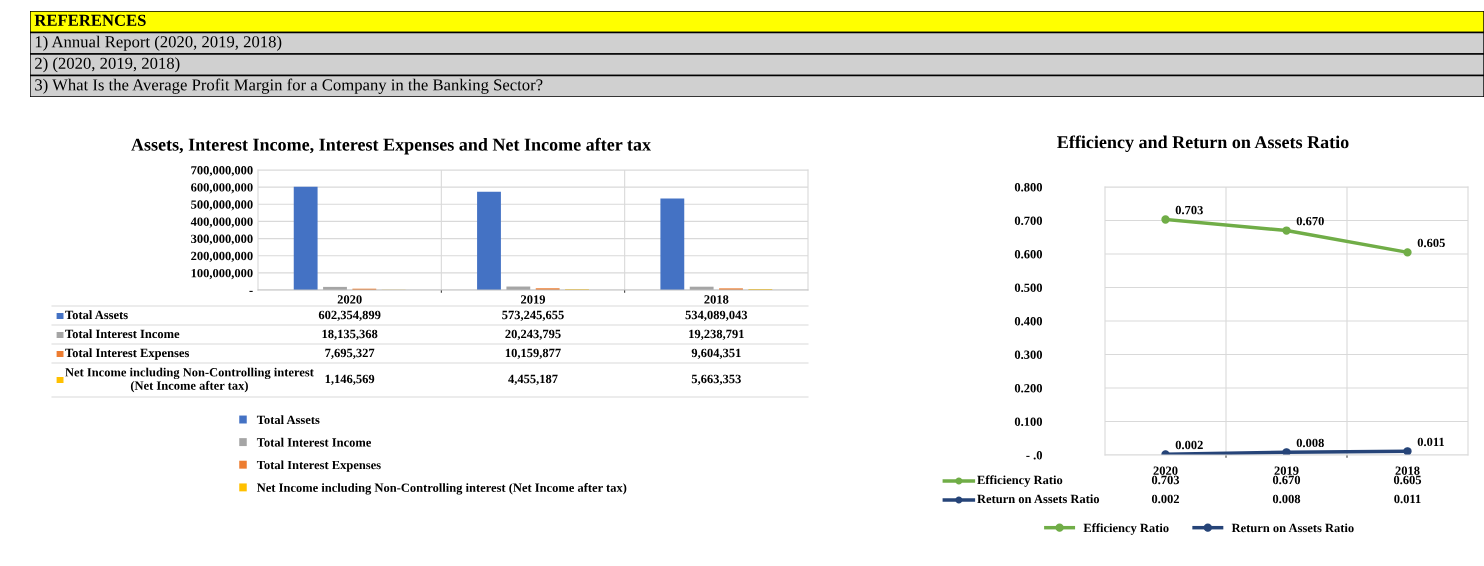 This screenshot has width=1484, height=566. What do you see at coordinates (716, 334) in the screenshot?
I see `data-label: 19,238,791` at bounding box center [716, 334].